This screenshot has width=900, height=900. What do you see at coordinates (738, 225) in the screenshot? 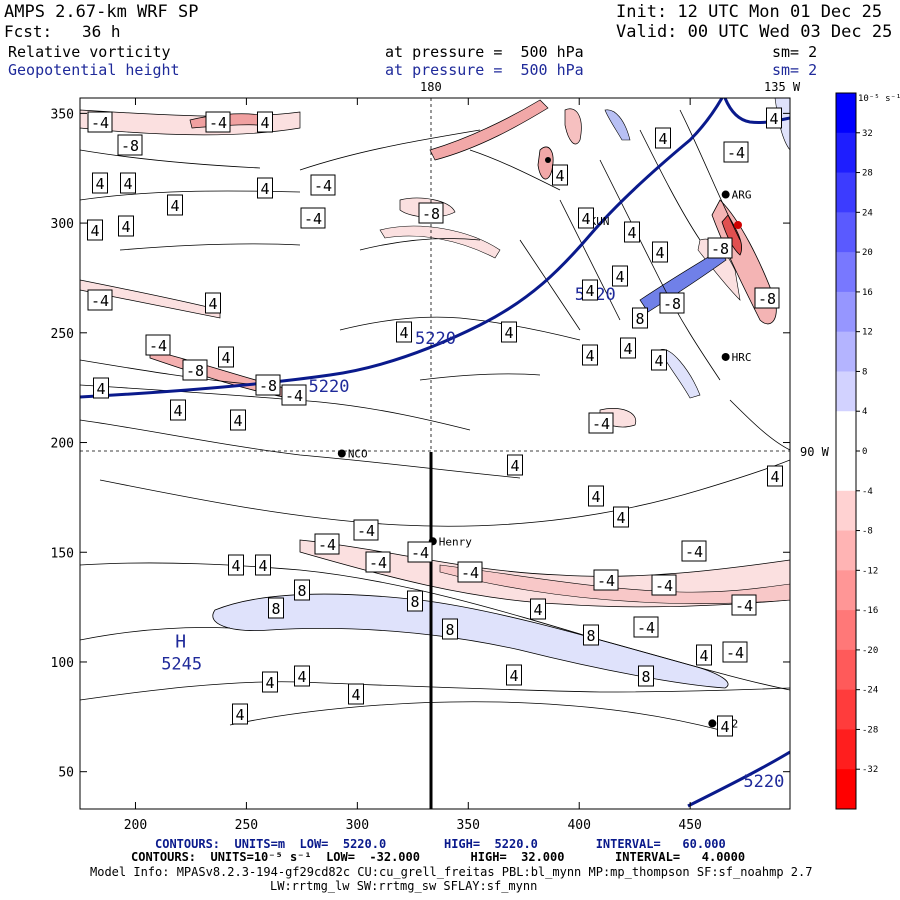
I see `vorticity-max-marker` at bounding box center [738, 225].